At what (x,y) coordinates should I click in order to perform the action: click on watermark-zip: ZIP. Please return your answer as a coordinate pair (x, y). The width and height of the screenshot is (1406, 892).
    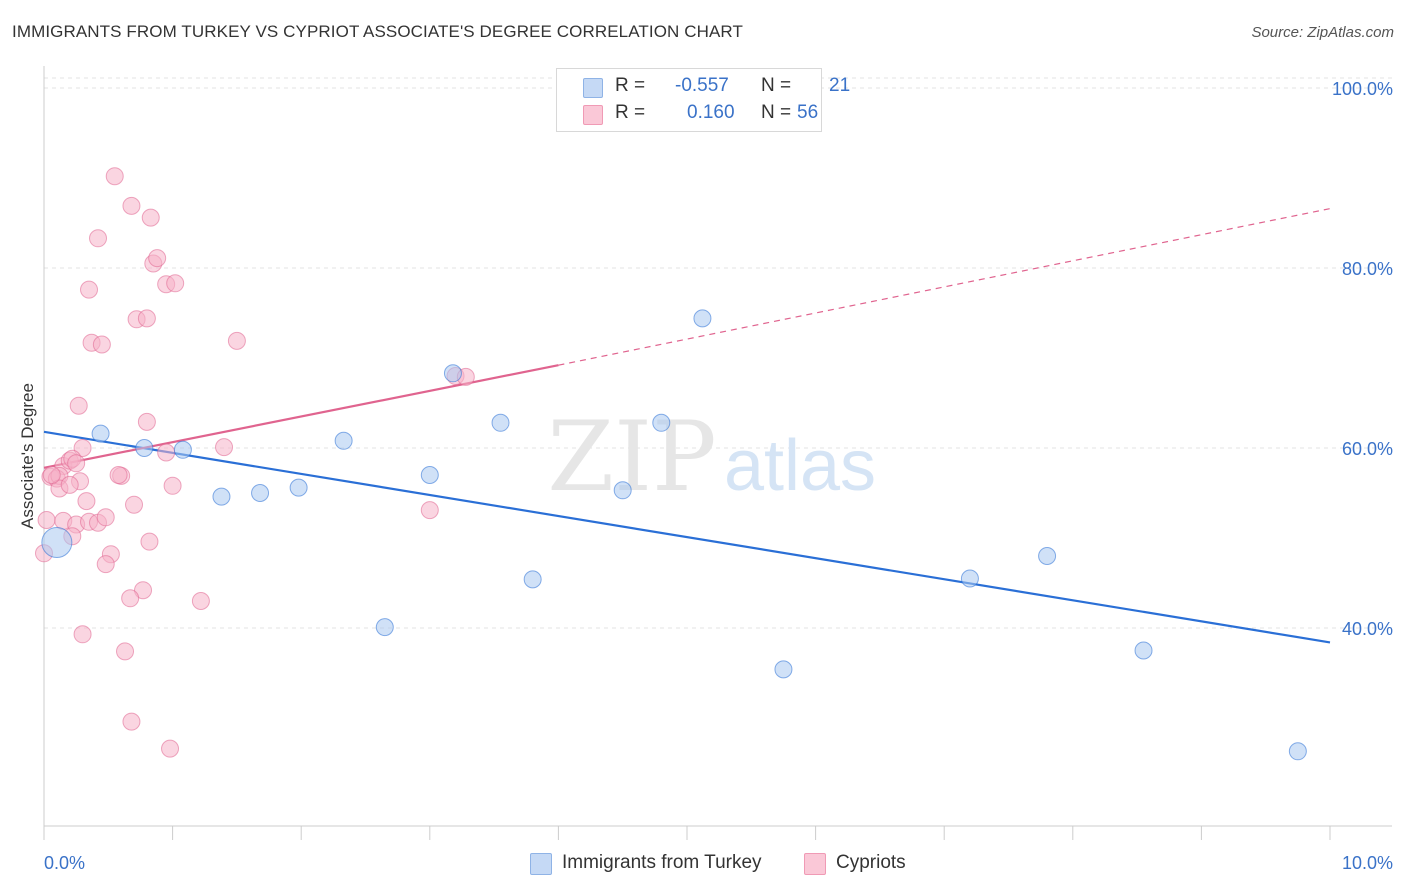
    Looking at the image, I should click on (631, 457).